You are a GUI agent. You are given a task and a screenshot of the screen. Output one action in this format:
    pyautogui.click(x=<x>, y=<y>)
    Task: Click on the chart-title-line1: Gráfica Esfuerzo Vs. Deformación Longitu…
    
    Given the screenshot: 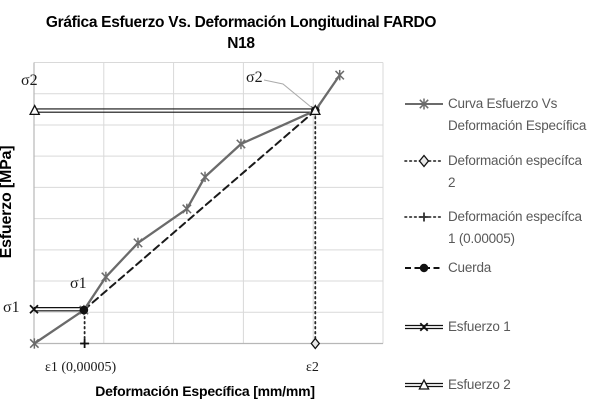 What is the action you would take?
    pyautogui.click(x=241, y=22)
    